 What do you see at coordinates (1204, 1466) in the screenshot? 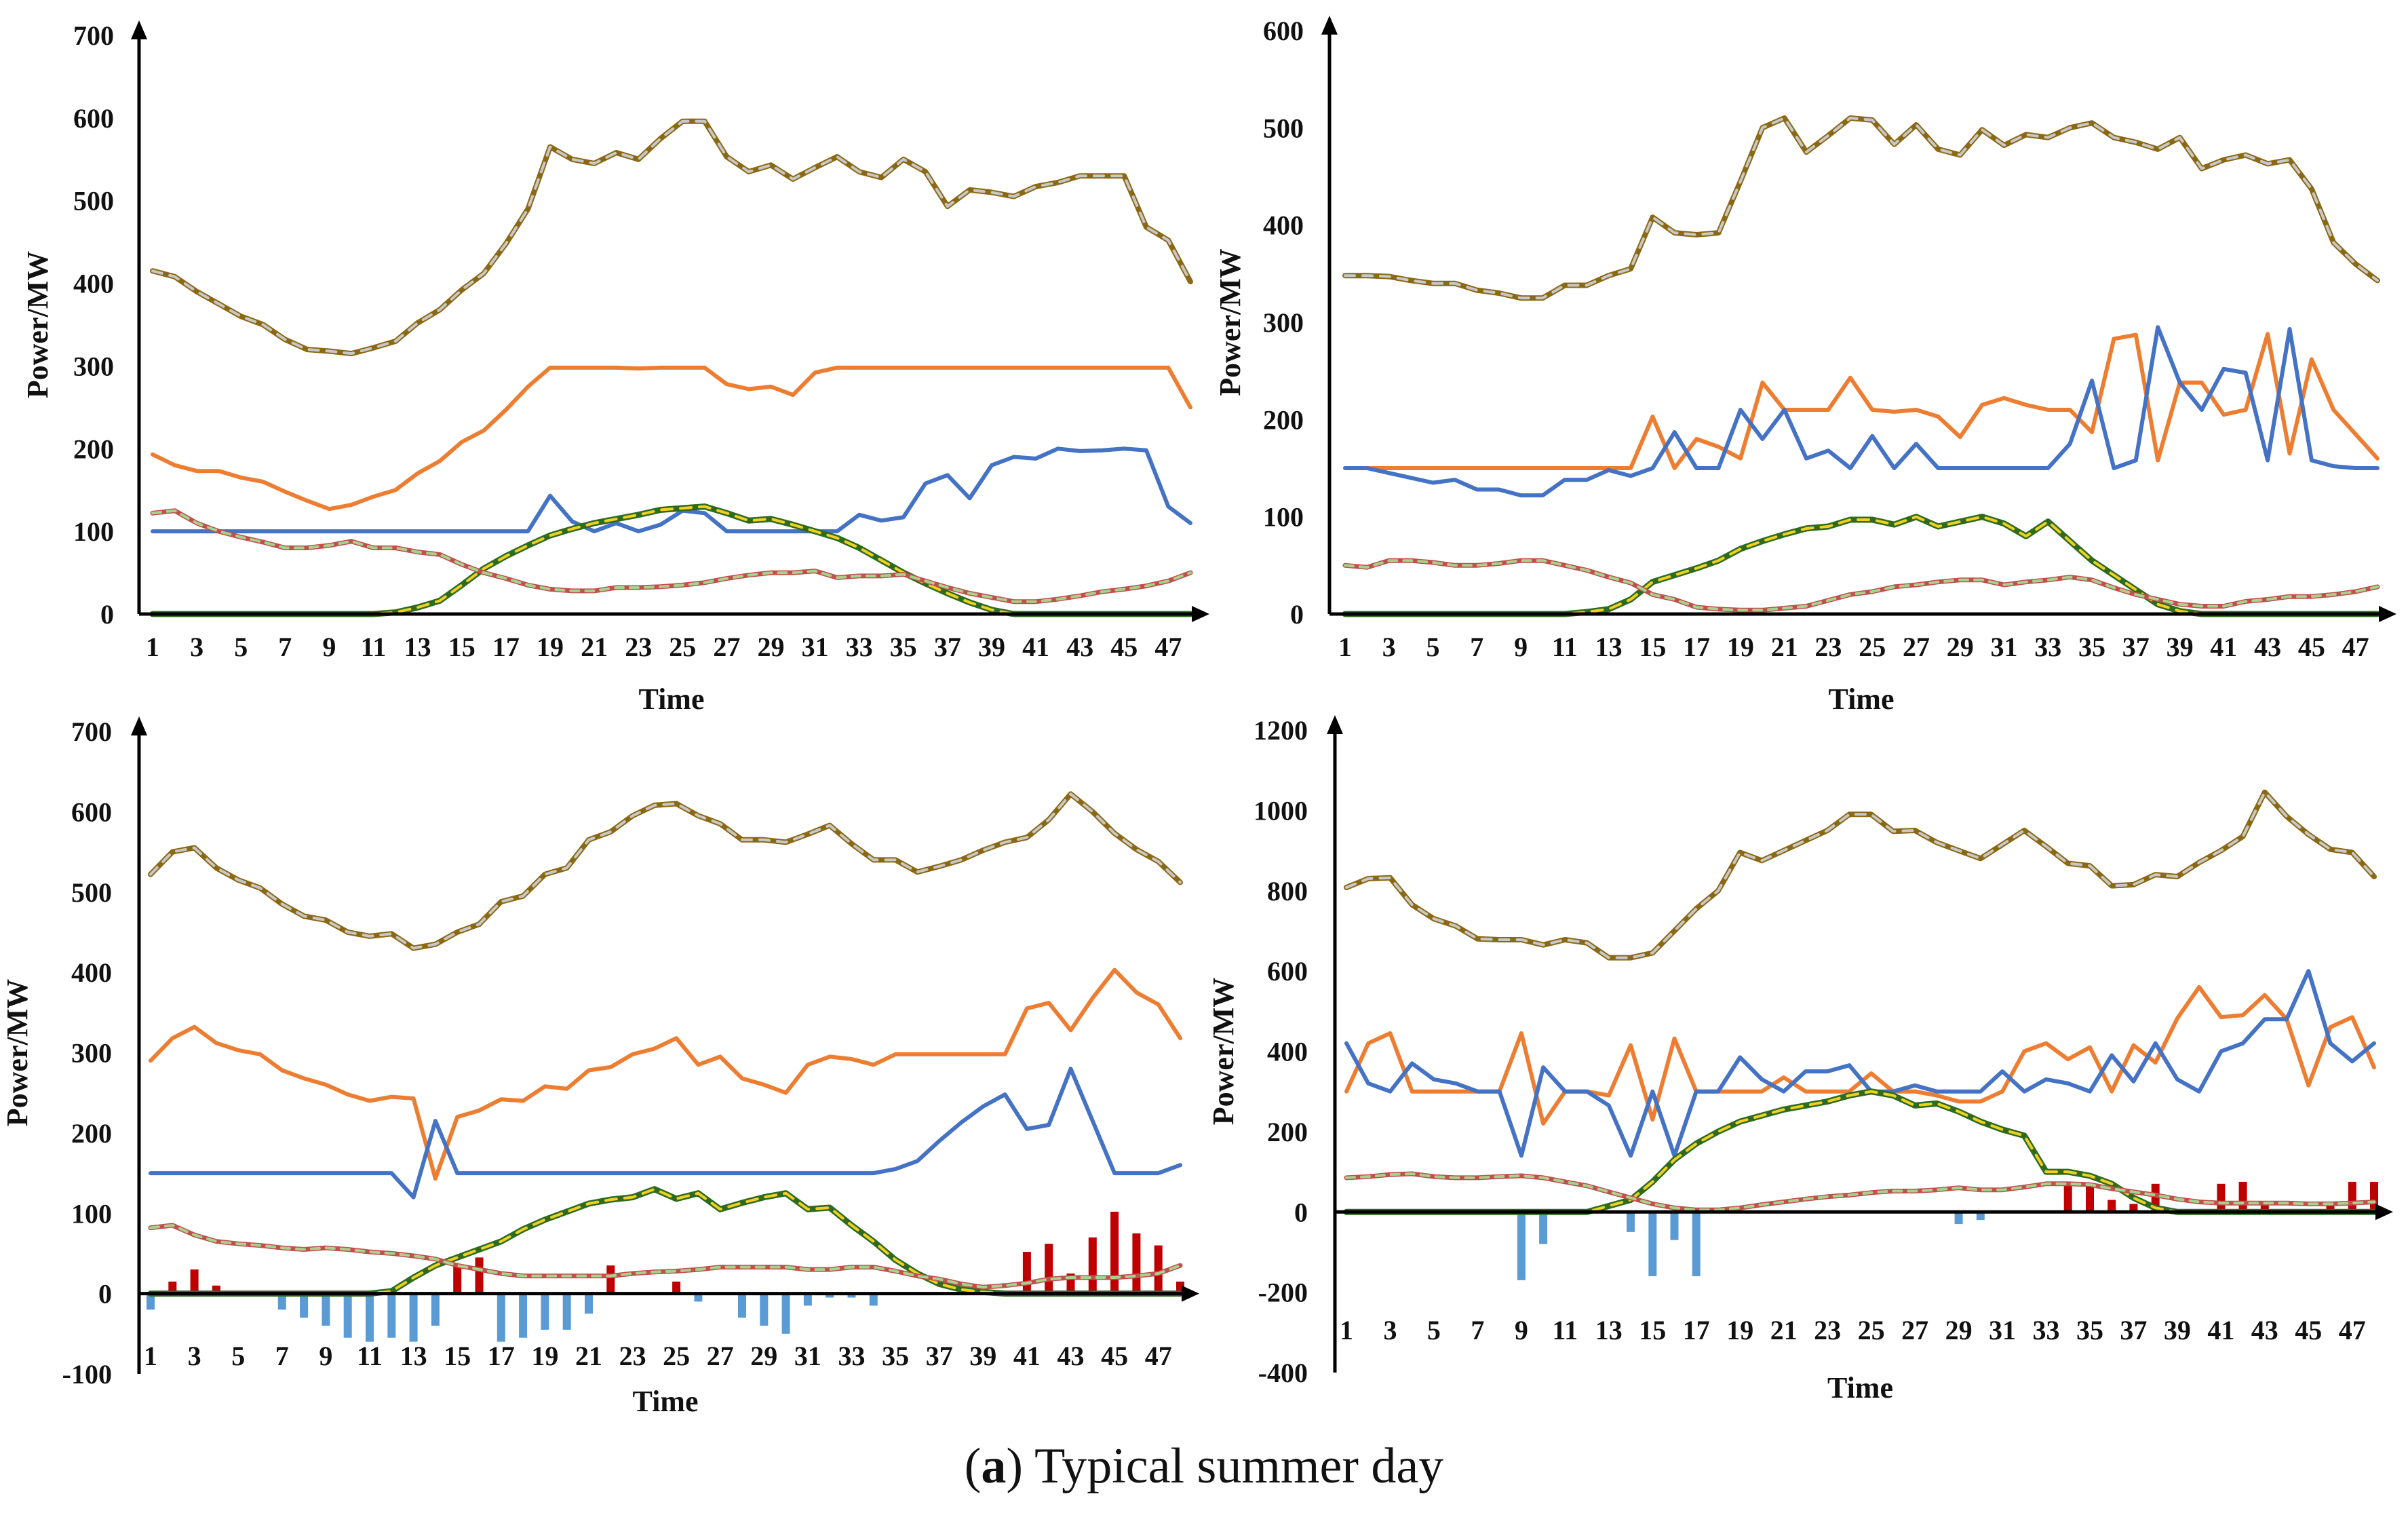
I see `figure-caption: (a) Typical summer day` at bounding box center [1204, 1466].